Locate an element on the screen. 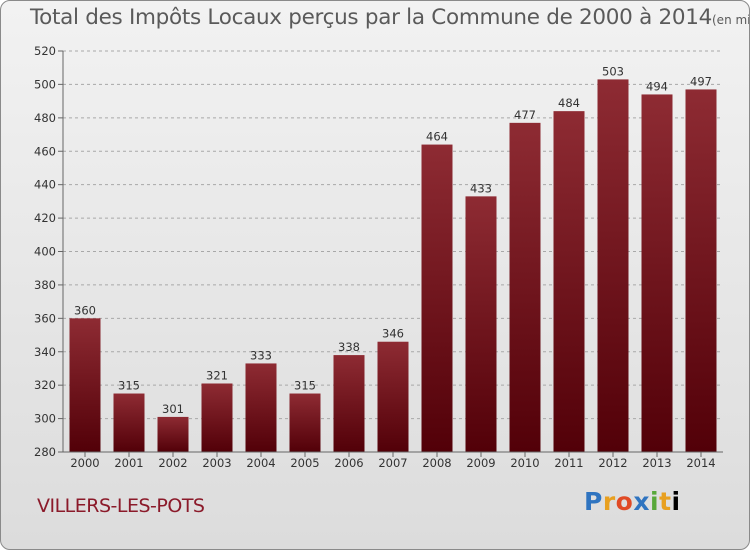 The width and height of the screenshot is (750, 550). y-tick-label: 360 is located at coordinates (45, 318).